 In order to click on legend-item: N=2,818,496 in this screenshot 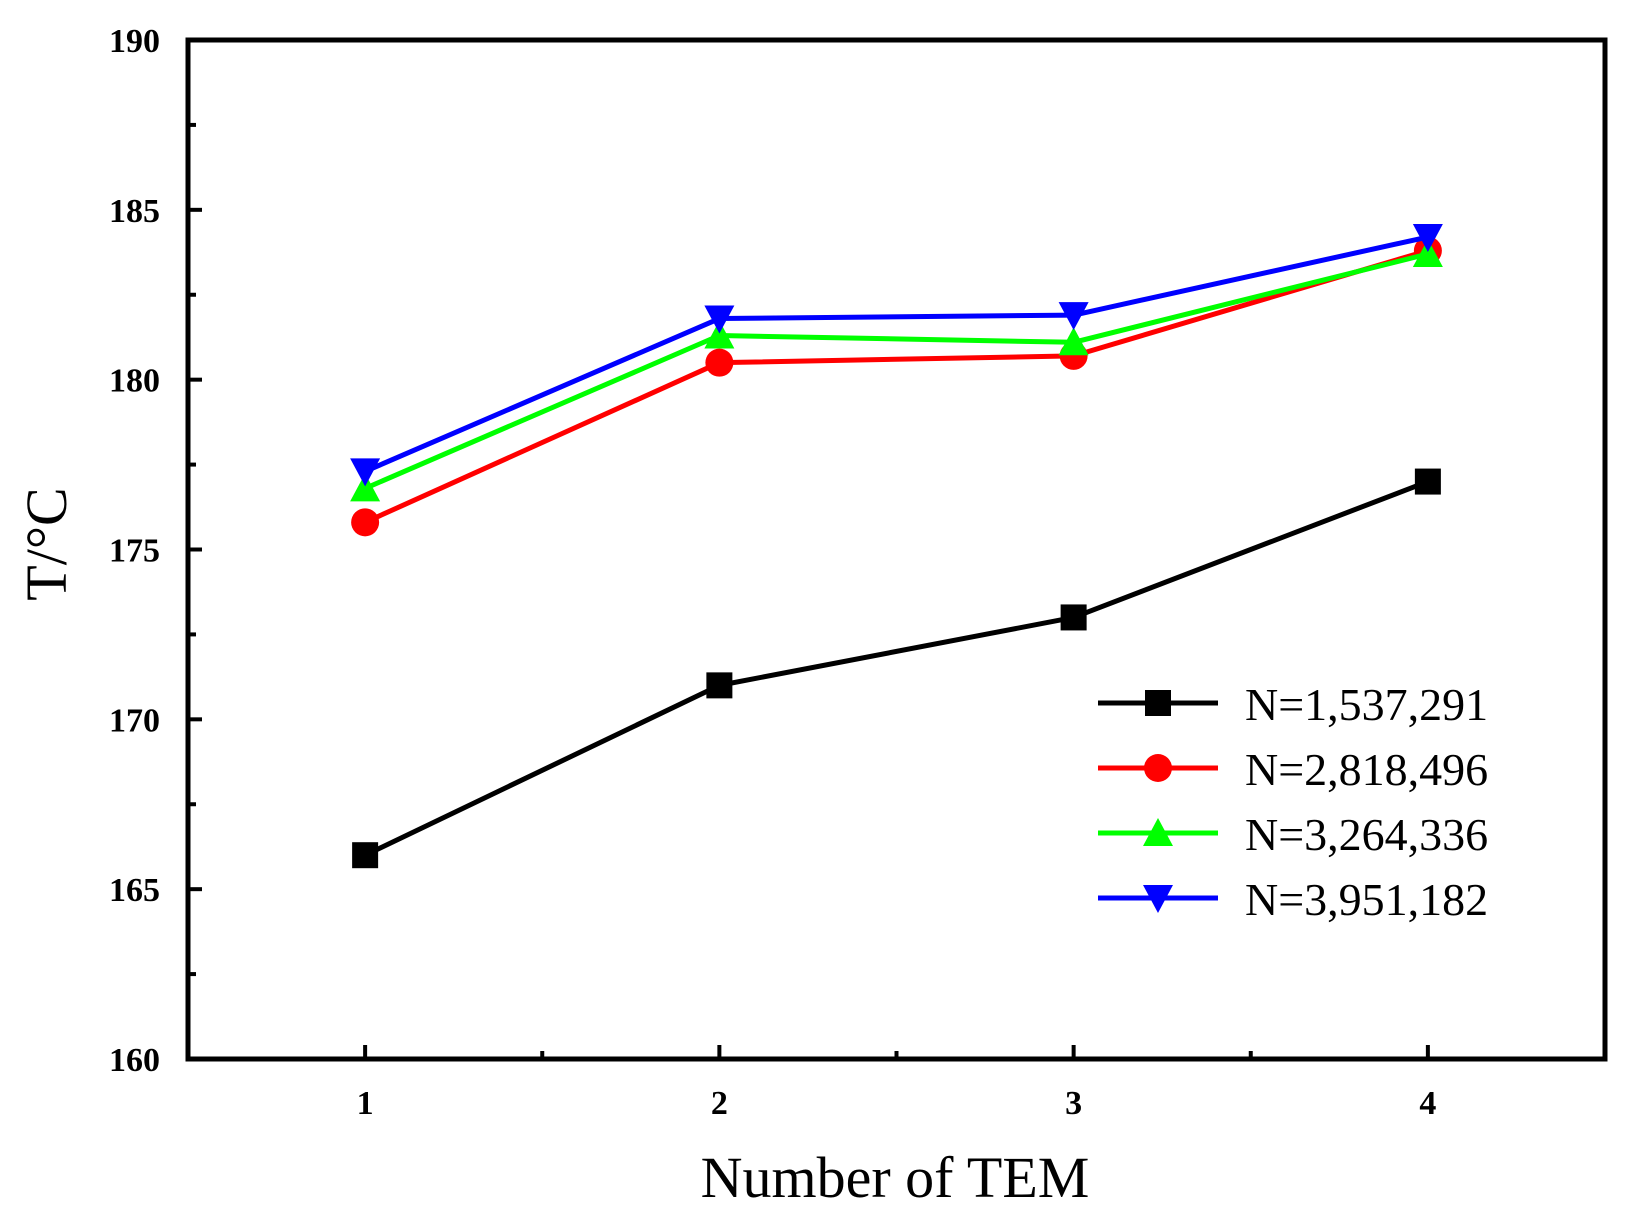, I will do `click(1293, 769)`.